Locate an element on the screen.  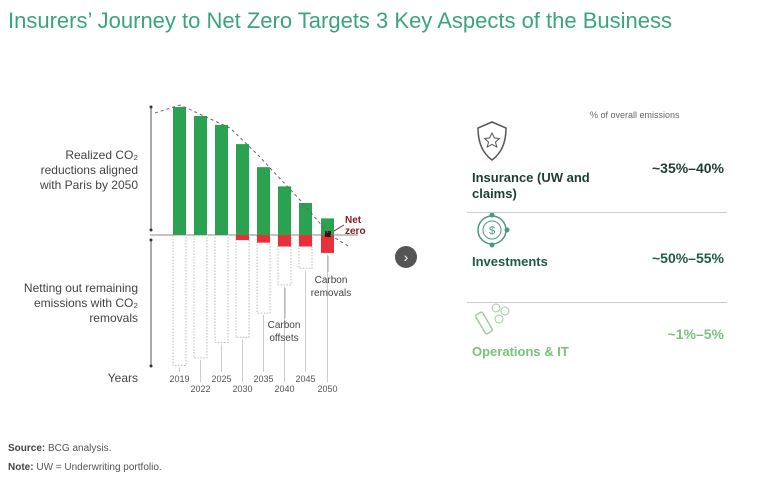
year-label: 2030 is located at coordinates (242, 389).